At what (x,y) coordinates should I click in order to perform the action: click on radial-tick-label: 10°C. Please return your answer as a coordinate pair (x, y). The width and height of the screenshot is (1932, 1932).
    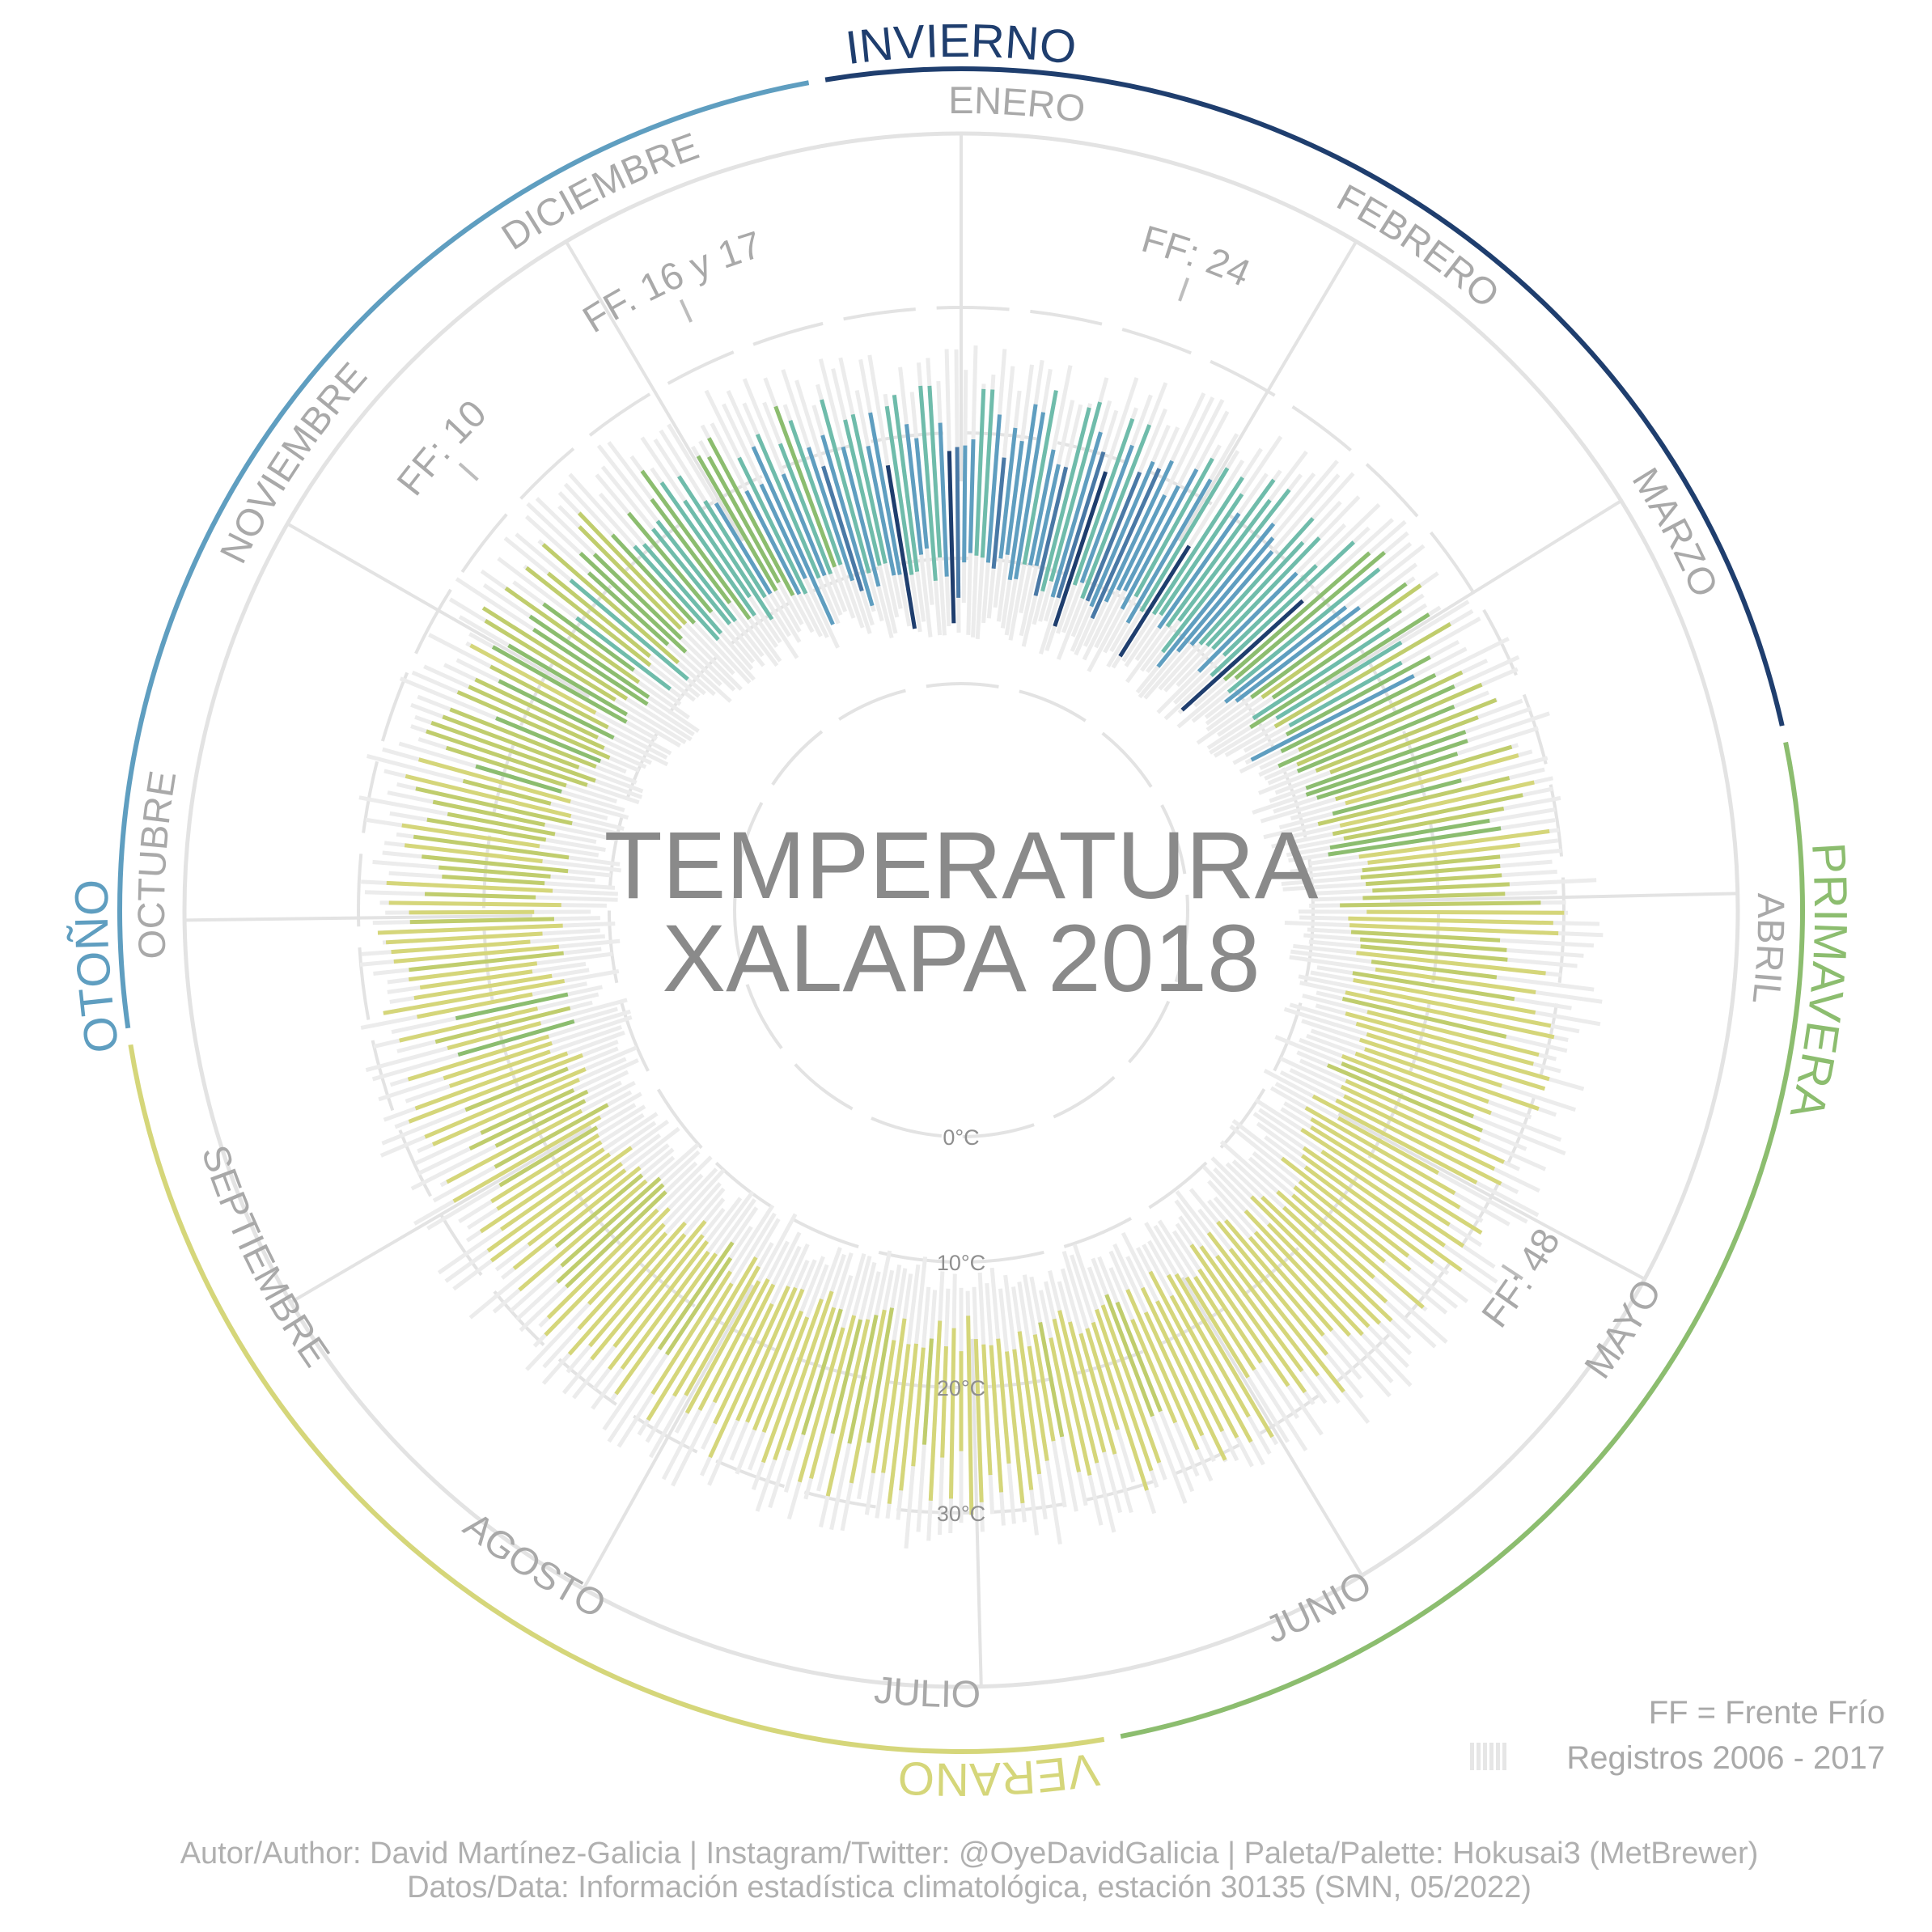
    Looking at the image, I should click on (961, 1263).